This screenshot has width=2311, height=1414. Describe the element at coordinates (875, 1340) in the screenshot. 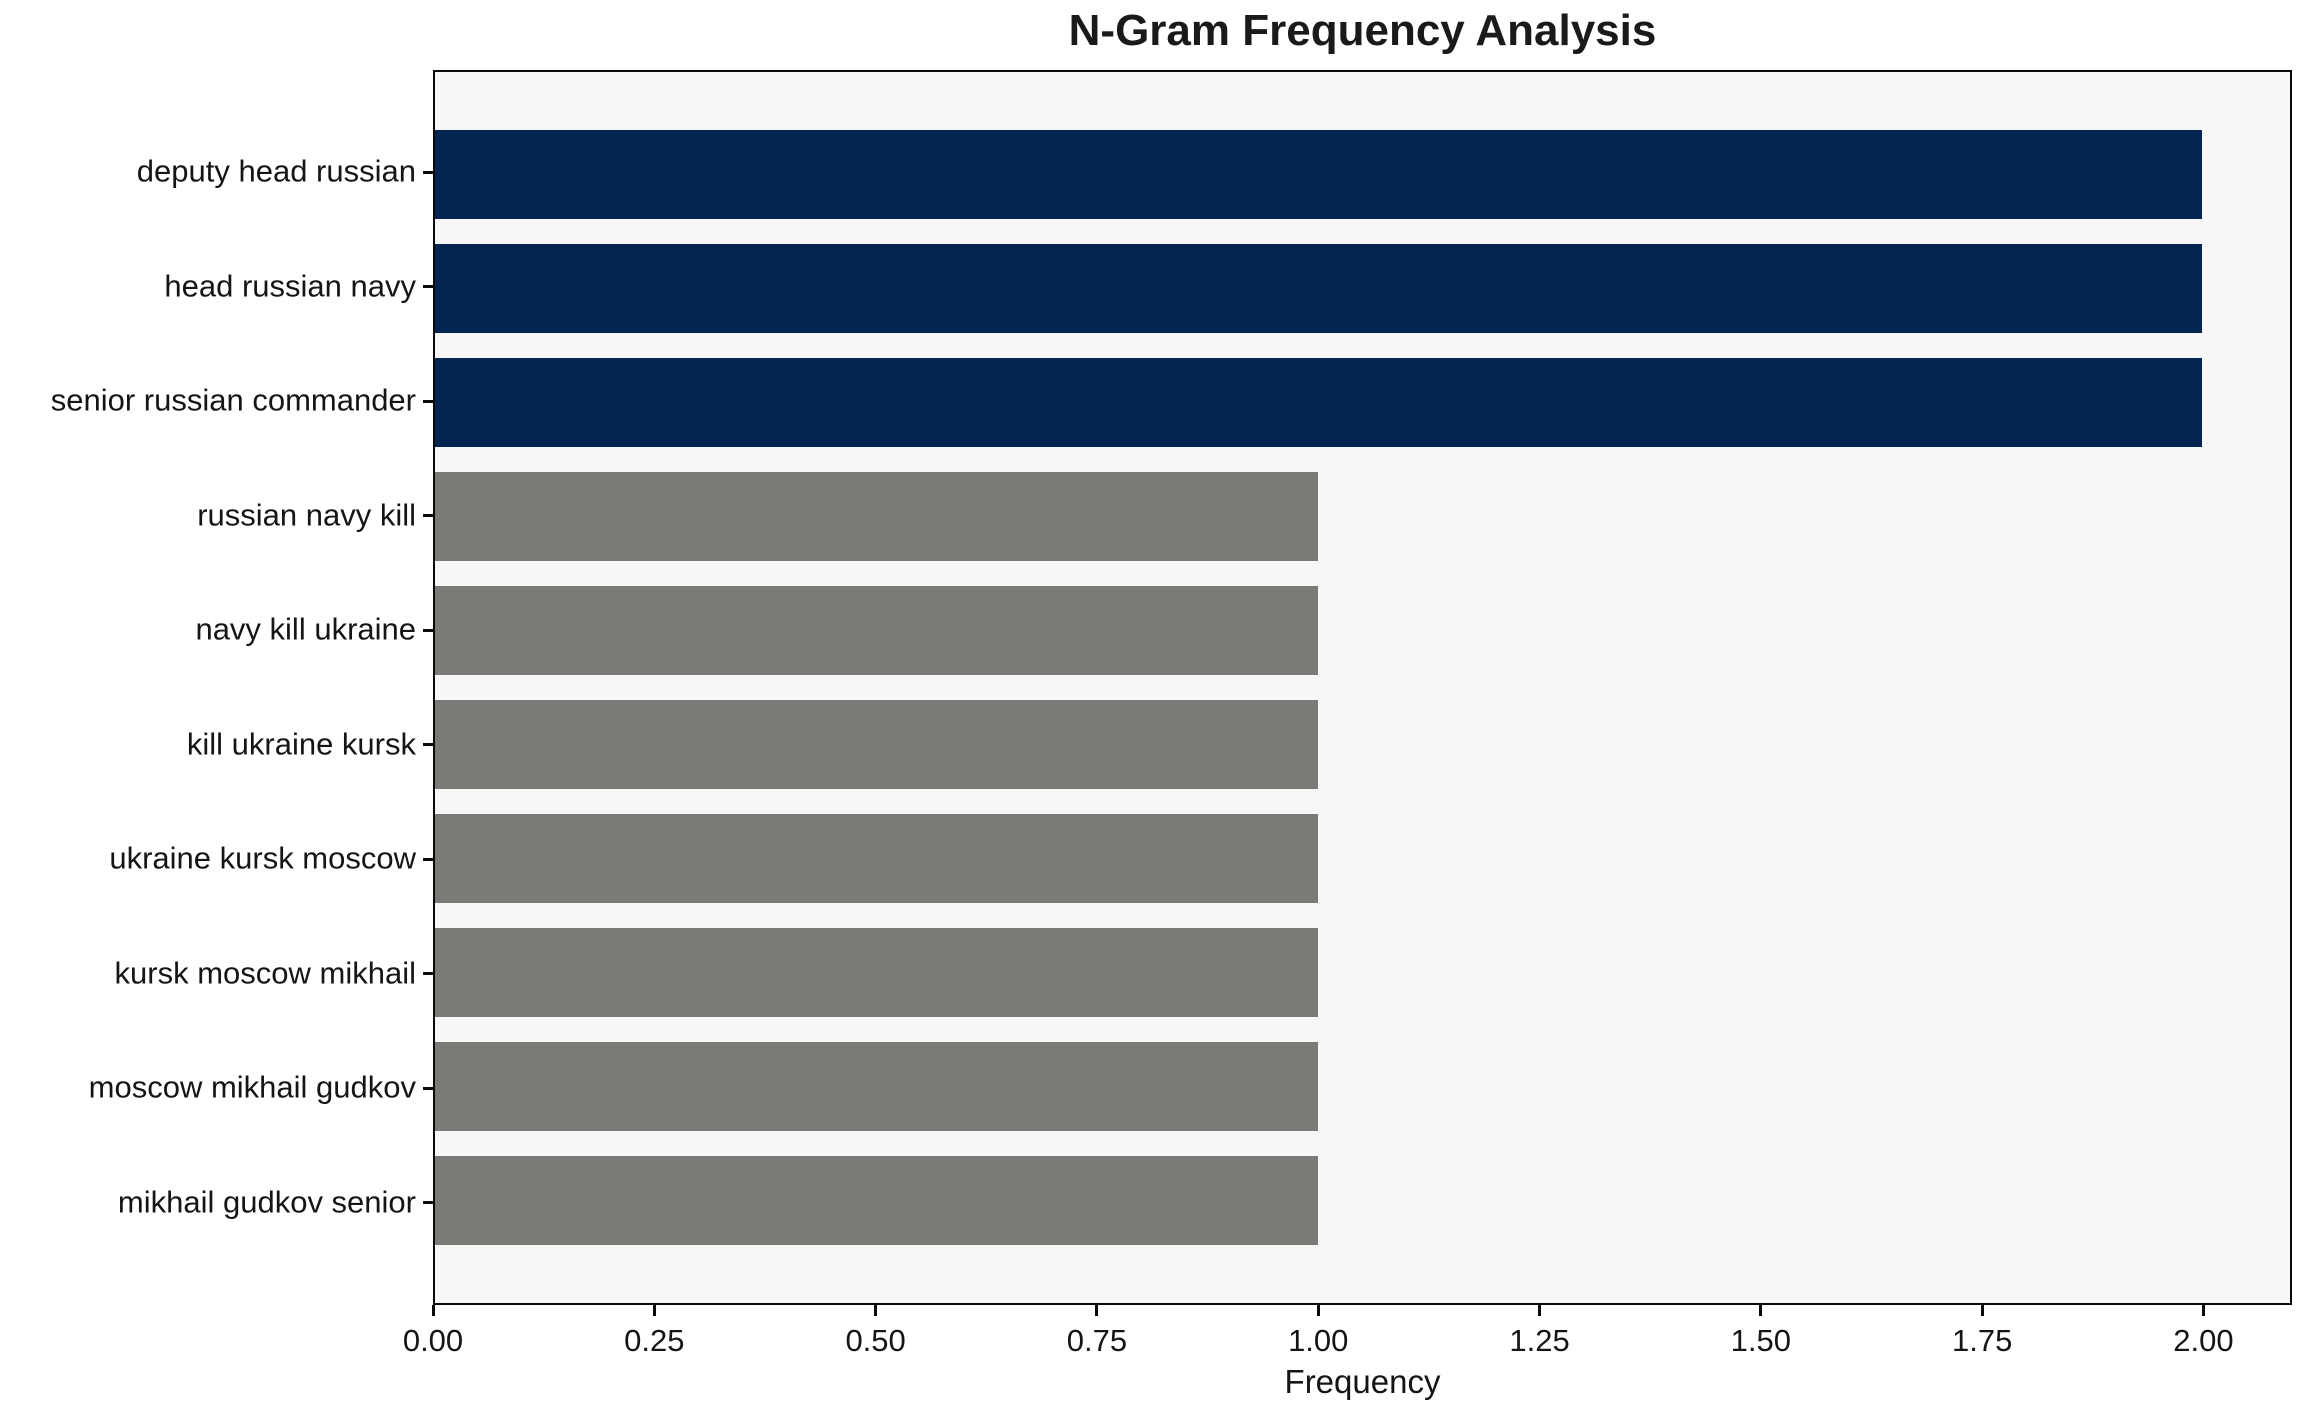

I see `x-tick-label: 0.50` at that location.